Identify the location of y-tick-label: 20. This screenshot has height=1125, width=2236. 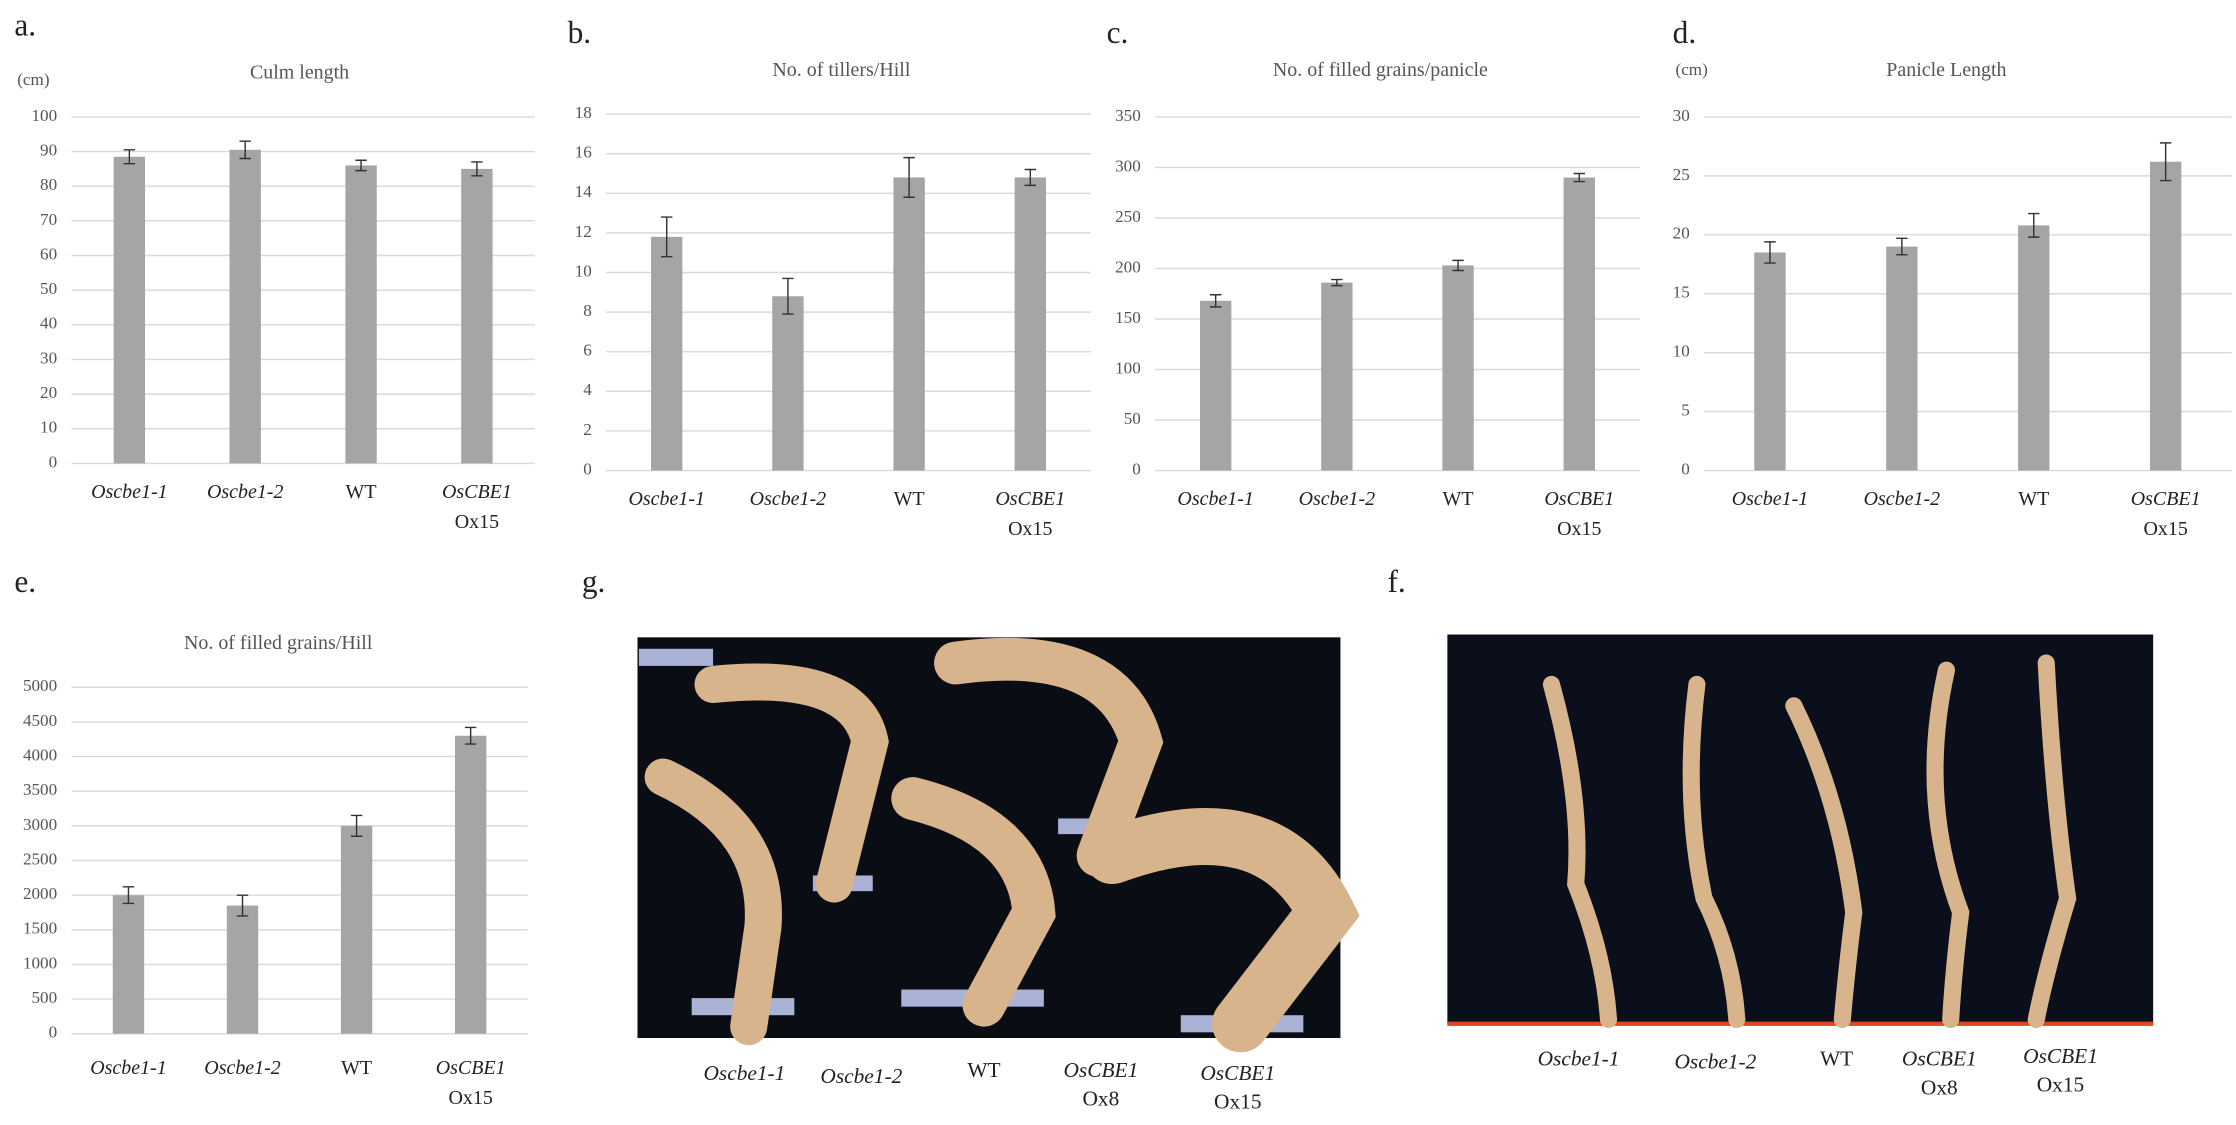
(1681, 233).